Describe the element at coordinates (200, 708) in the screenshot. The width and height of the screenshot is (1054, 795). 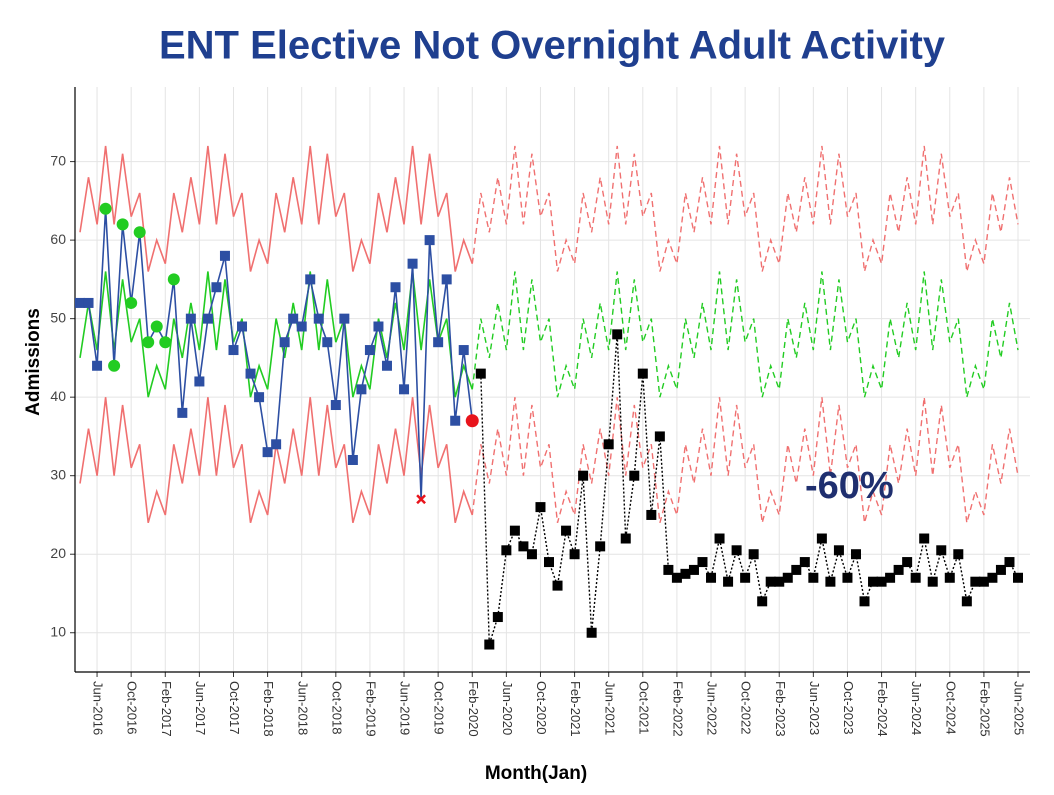
I see `x-tick-label: Jun-2017` at that location.